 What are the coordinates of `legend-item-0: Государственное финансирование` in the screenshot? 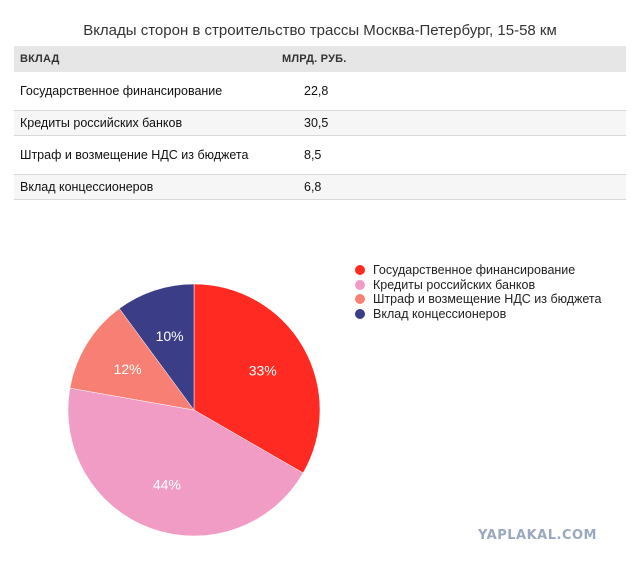 It's located at (478, 270).